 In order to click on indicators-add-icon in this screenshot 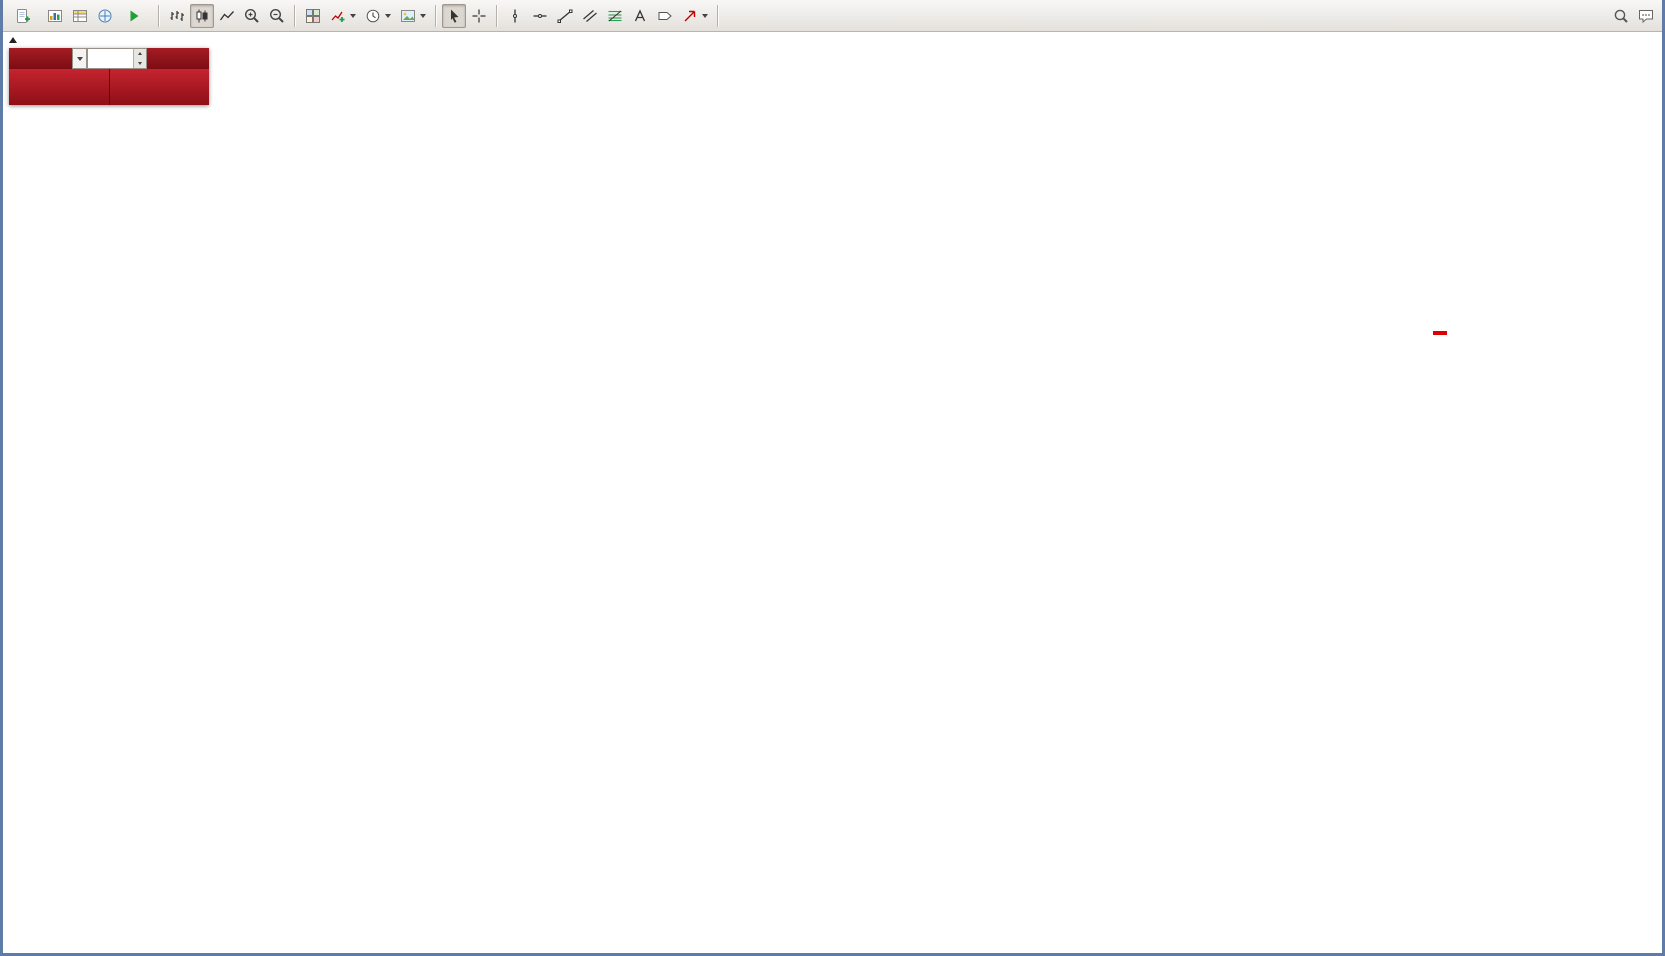, I will do `click(338, 16)`.